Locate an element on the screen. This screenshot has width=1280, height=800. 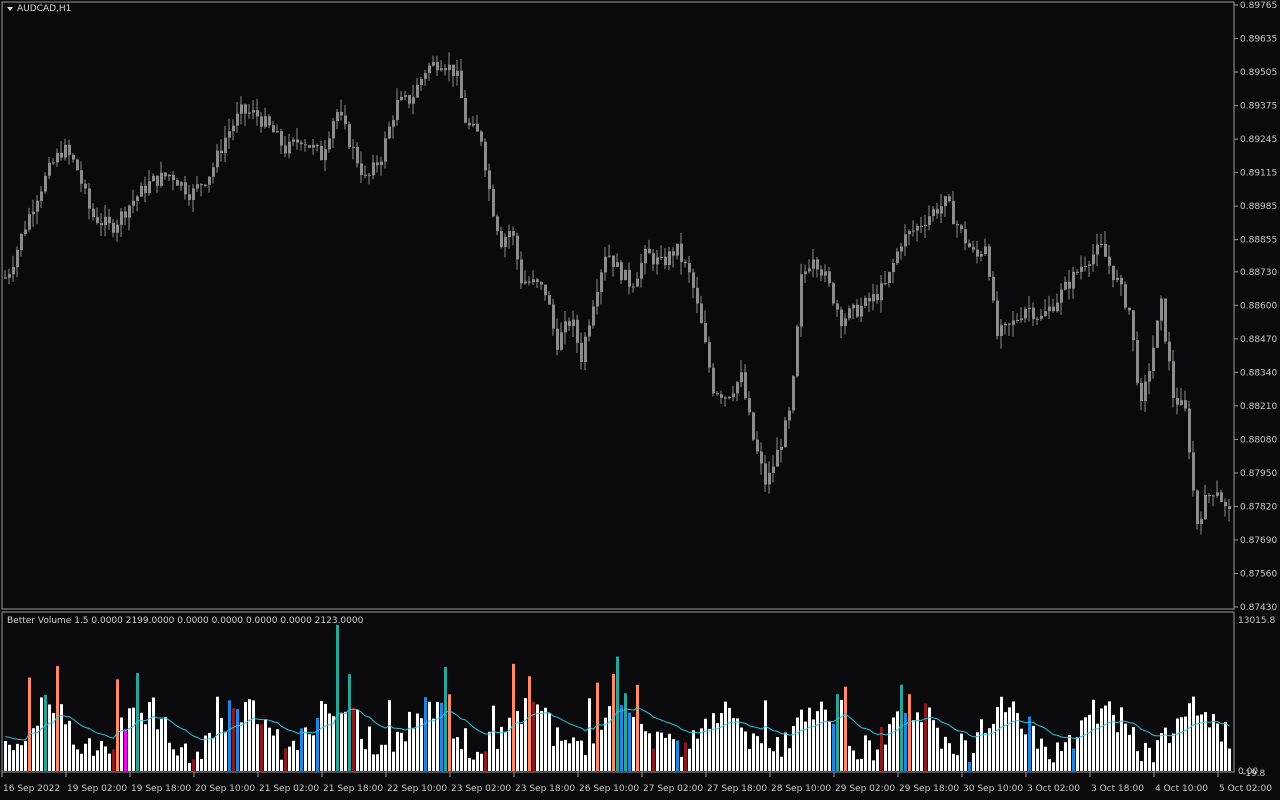
price-tick-label: 0.88985 is located at coordinates (1258, 207).